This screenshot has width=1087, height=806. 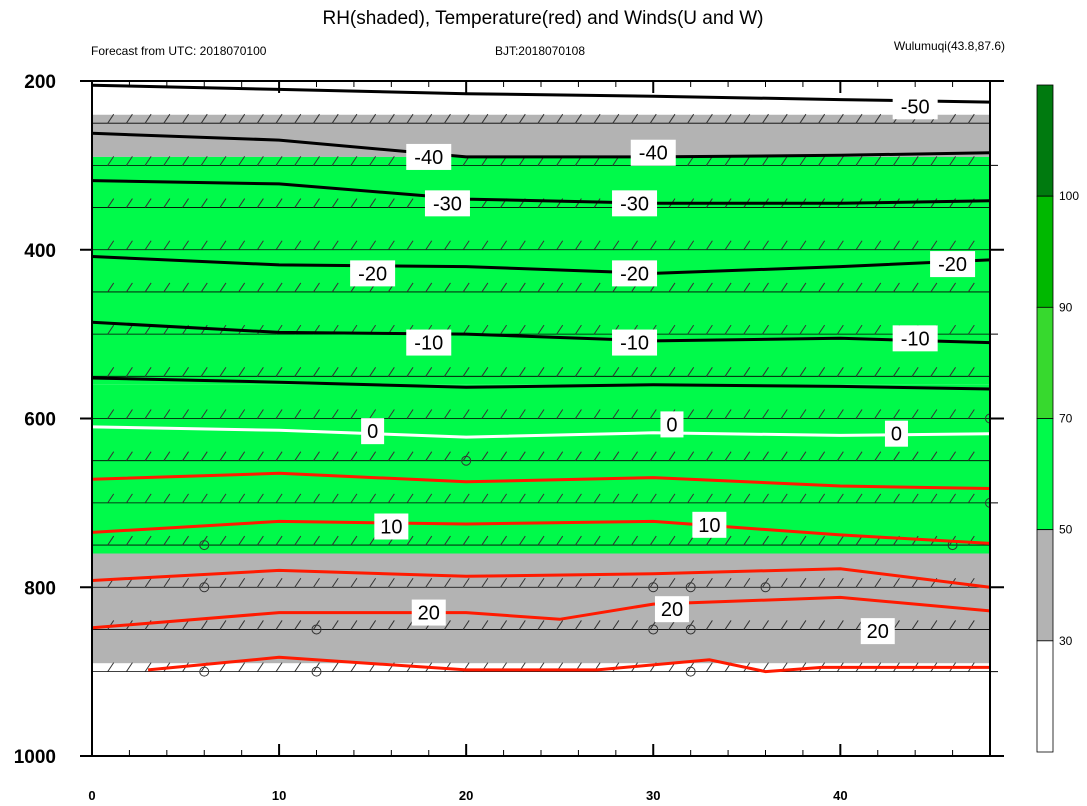 What do you see at coordinates (373, 273) in the screenshot?
I see `contour-label-5: -20` at bounding box center [373, 273].